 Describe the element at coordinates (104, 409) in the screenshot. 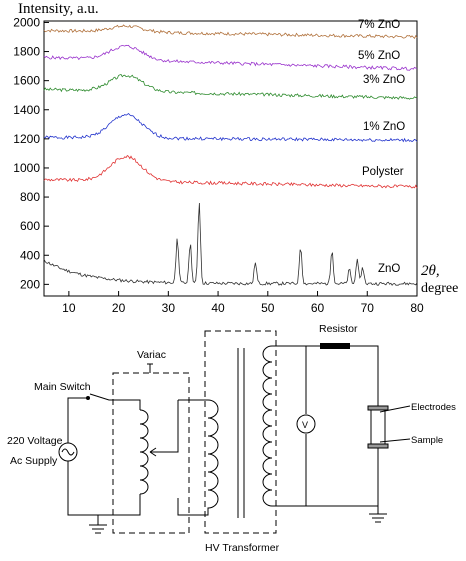

I see `supply-wire-top` at that location.